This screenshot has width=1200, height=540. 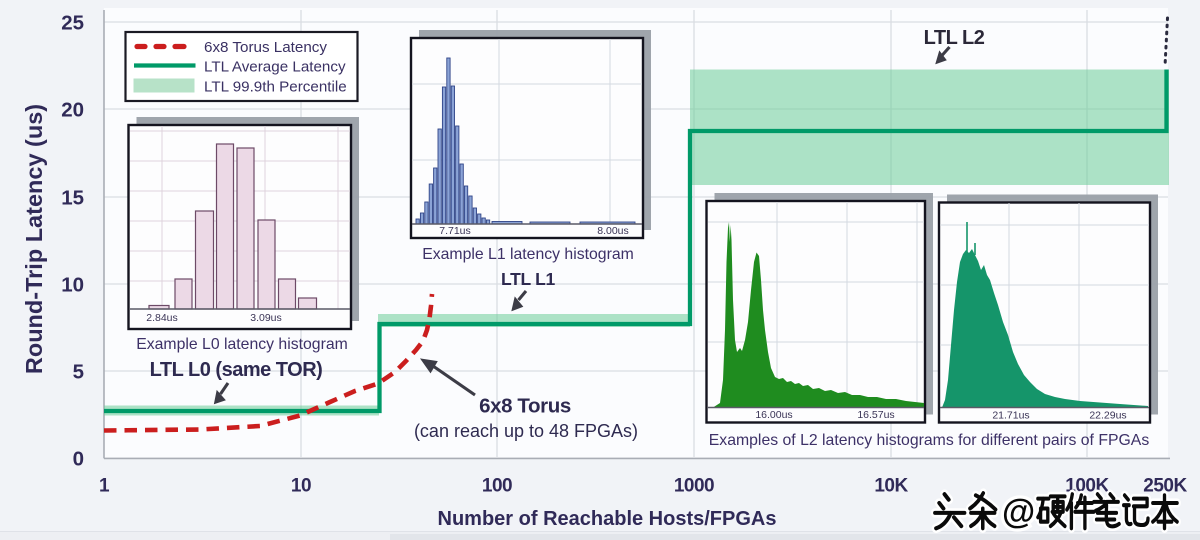 What do you see at coordinates (528, 254) in the screenshot?
I see `svg-text: Example L1 latency histogram` at bounding box center [528, 254].